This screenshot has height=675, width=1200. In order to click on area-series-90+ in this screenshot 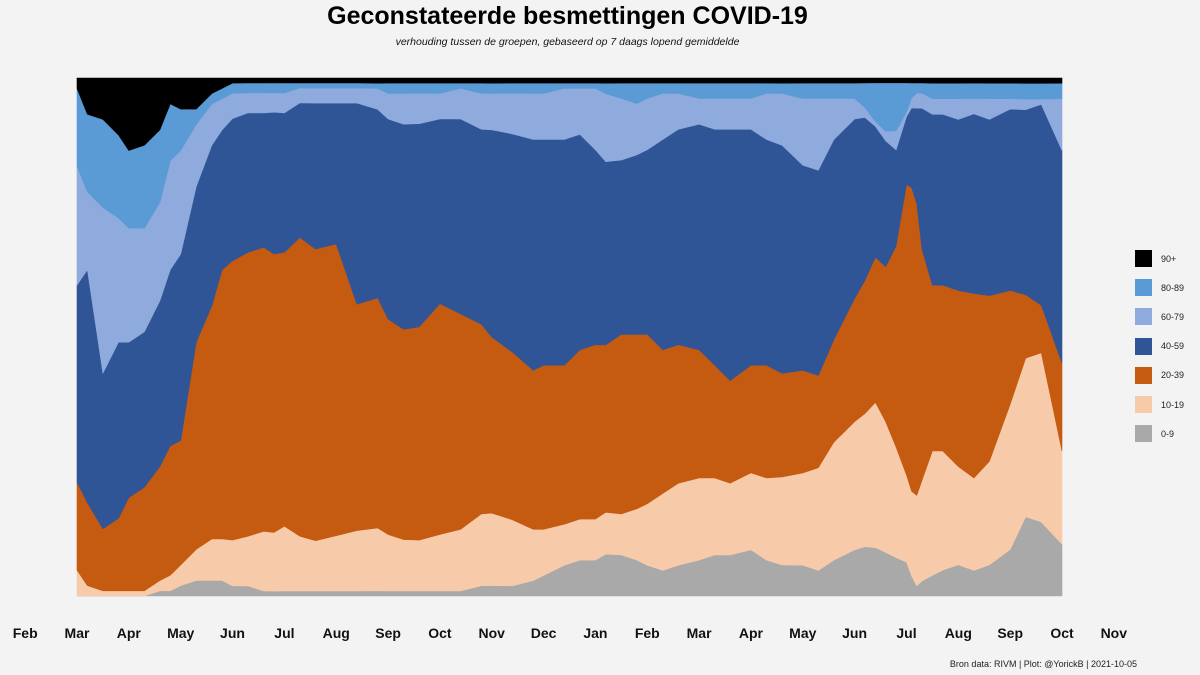, I will do `click(569, 114)`.